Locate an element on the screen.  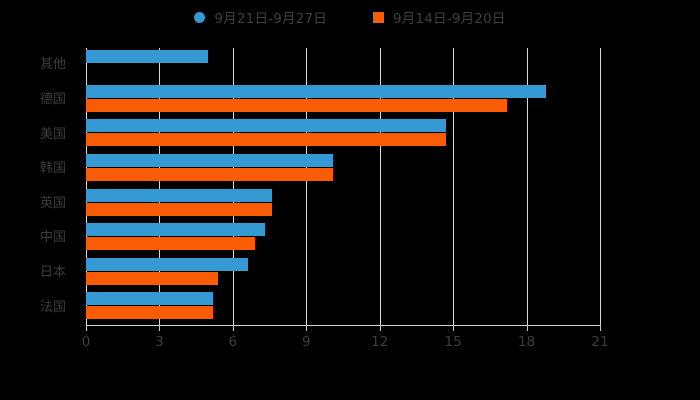
bar-日本-series-1 is located at coordinates (152, 278).